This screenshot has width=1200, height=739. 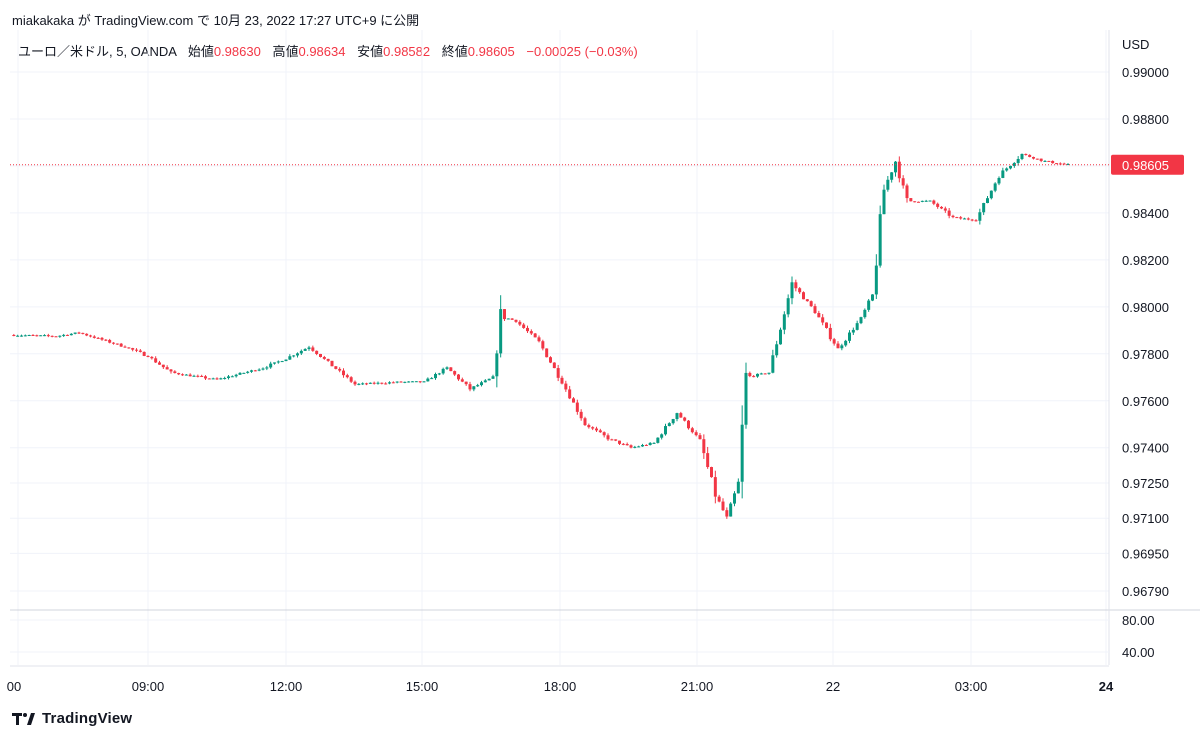 What do you see at coordinates (14, 686) in the screenshot?
I see `time-tick-label: 00` at bounding box center [14, 686].